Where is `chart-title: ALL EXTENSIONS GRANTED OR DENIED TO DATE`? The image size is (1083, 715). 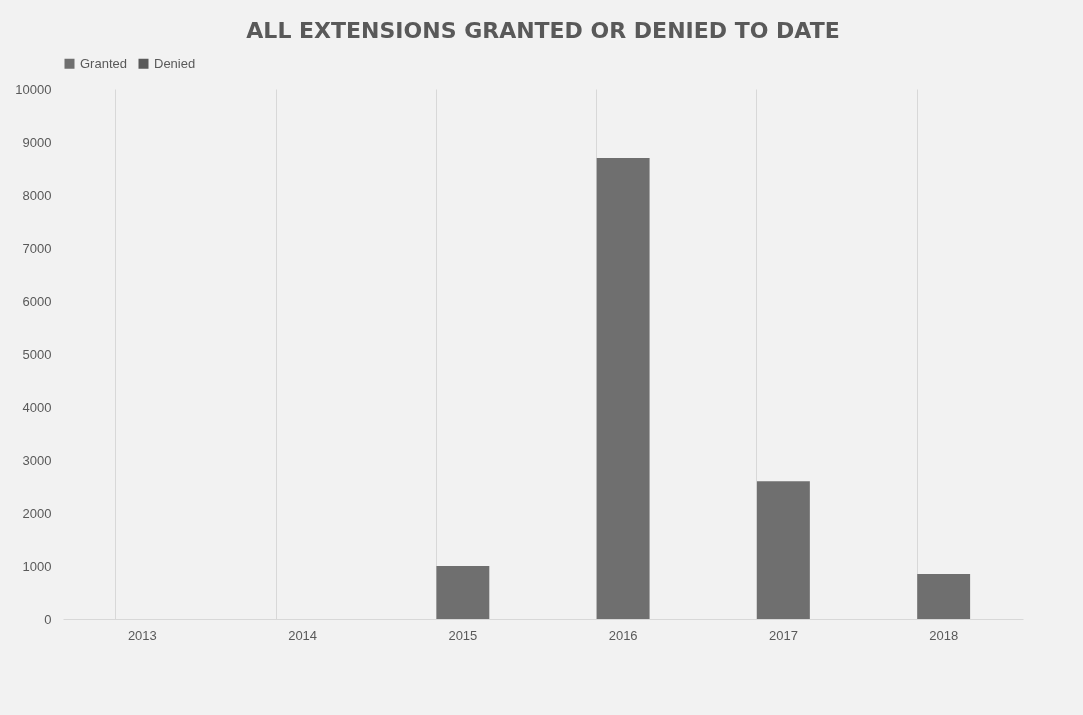
chart-title: ALL EXTENSIONS GRANTED OR DENIED TO DATE is located at coordinates (543, 30).